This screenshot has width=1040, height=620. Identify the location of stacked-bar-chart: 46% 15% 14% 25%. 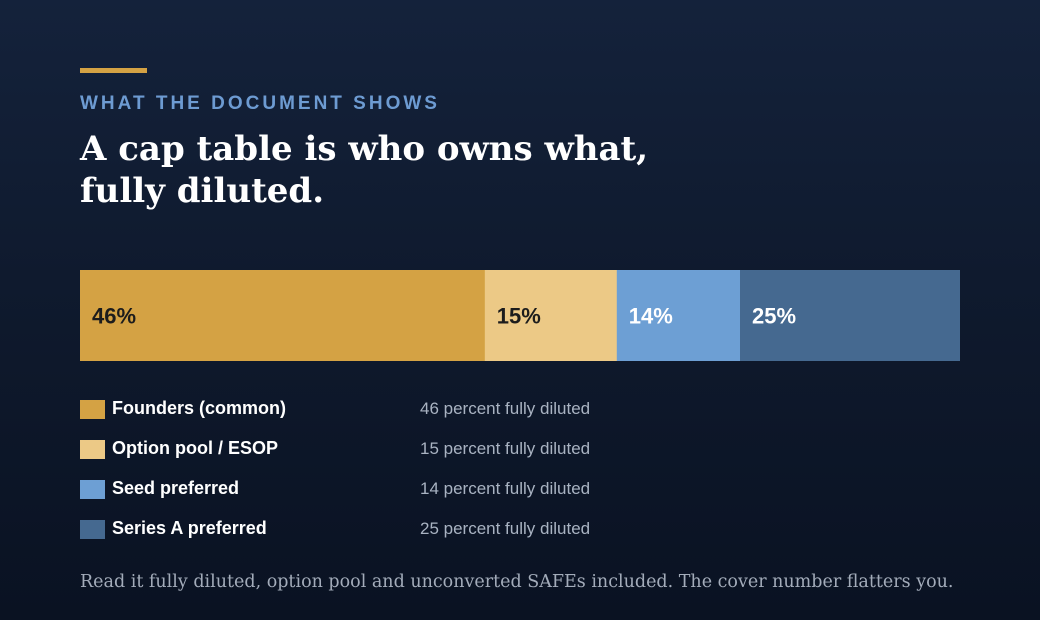
(520, 315).